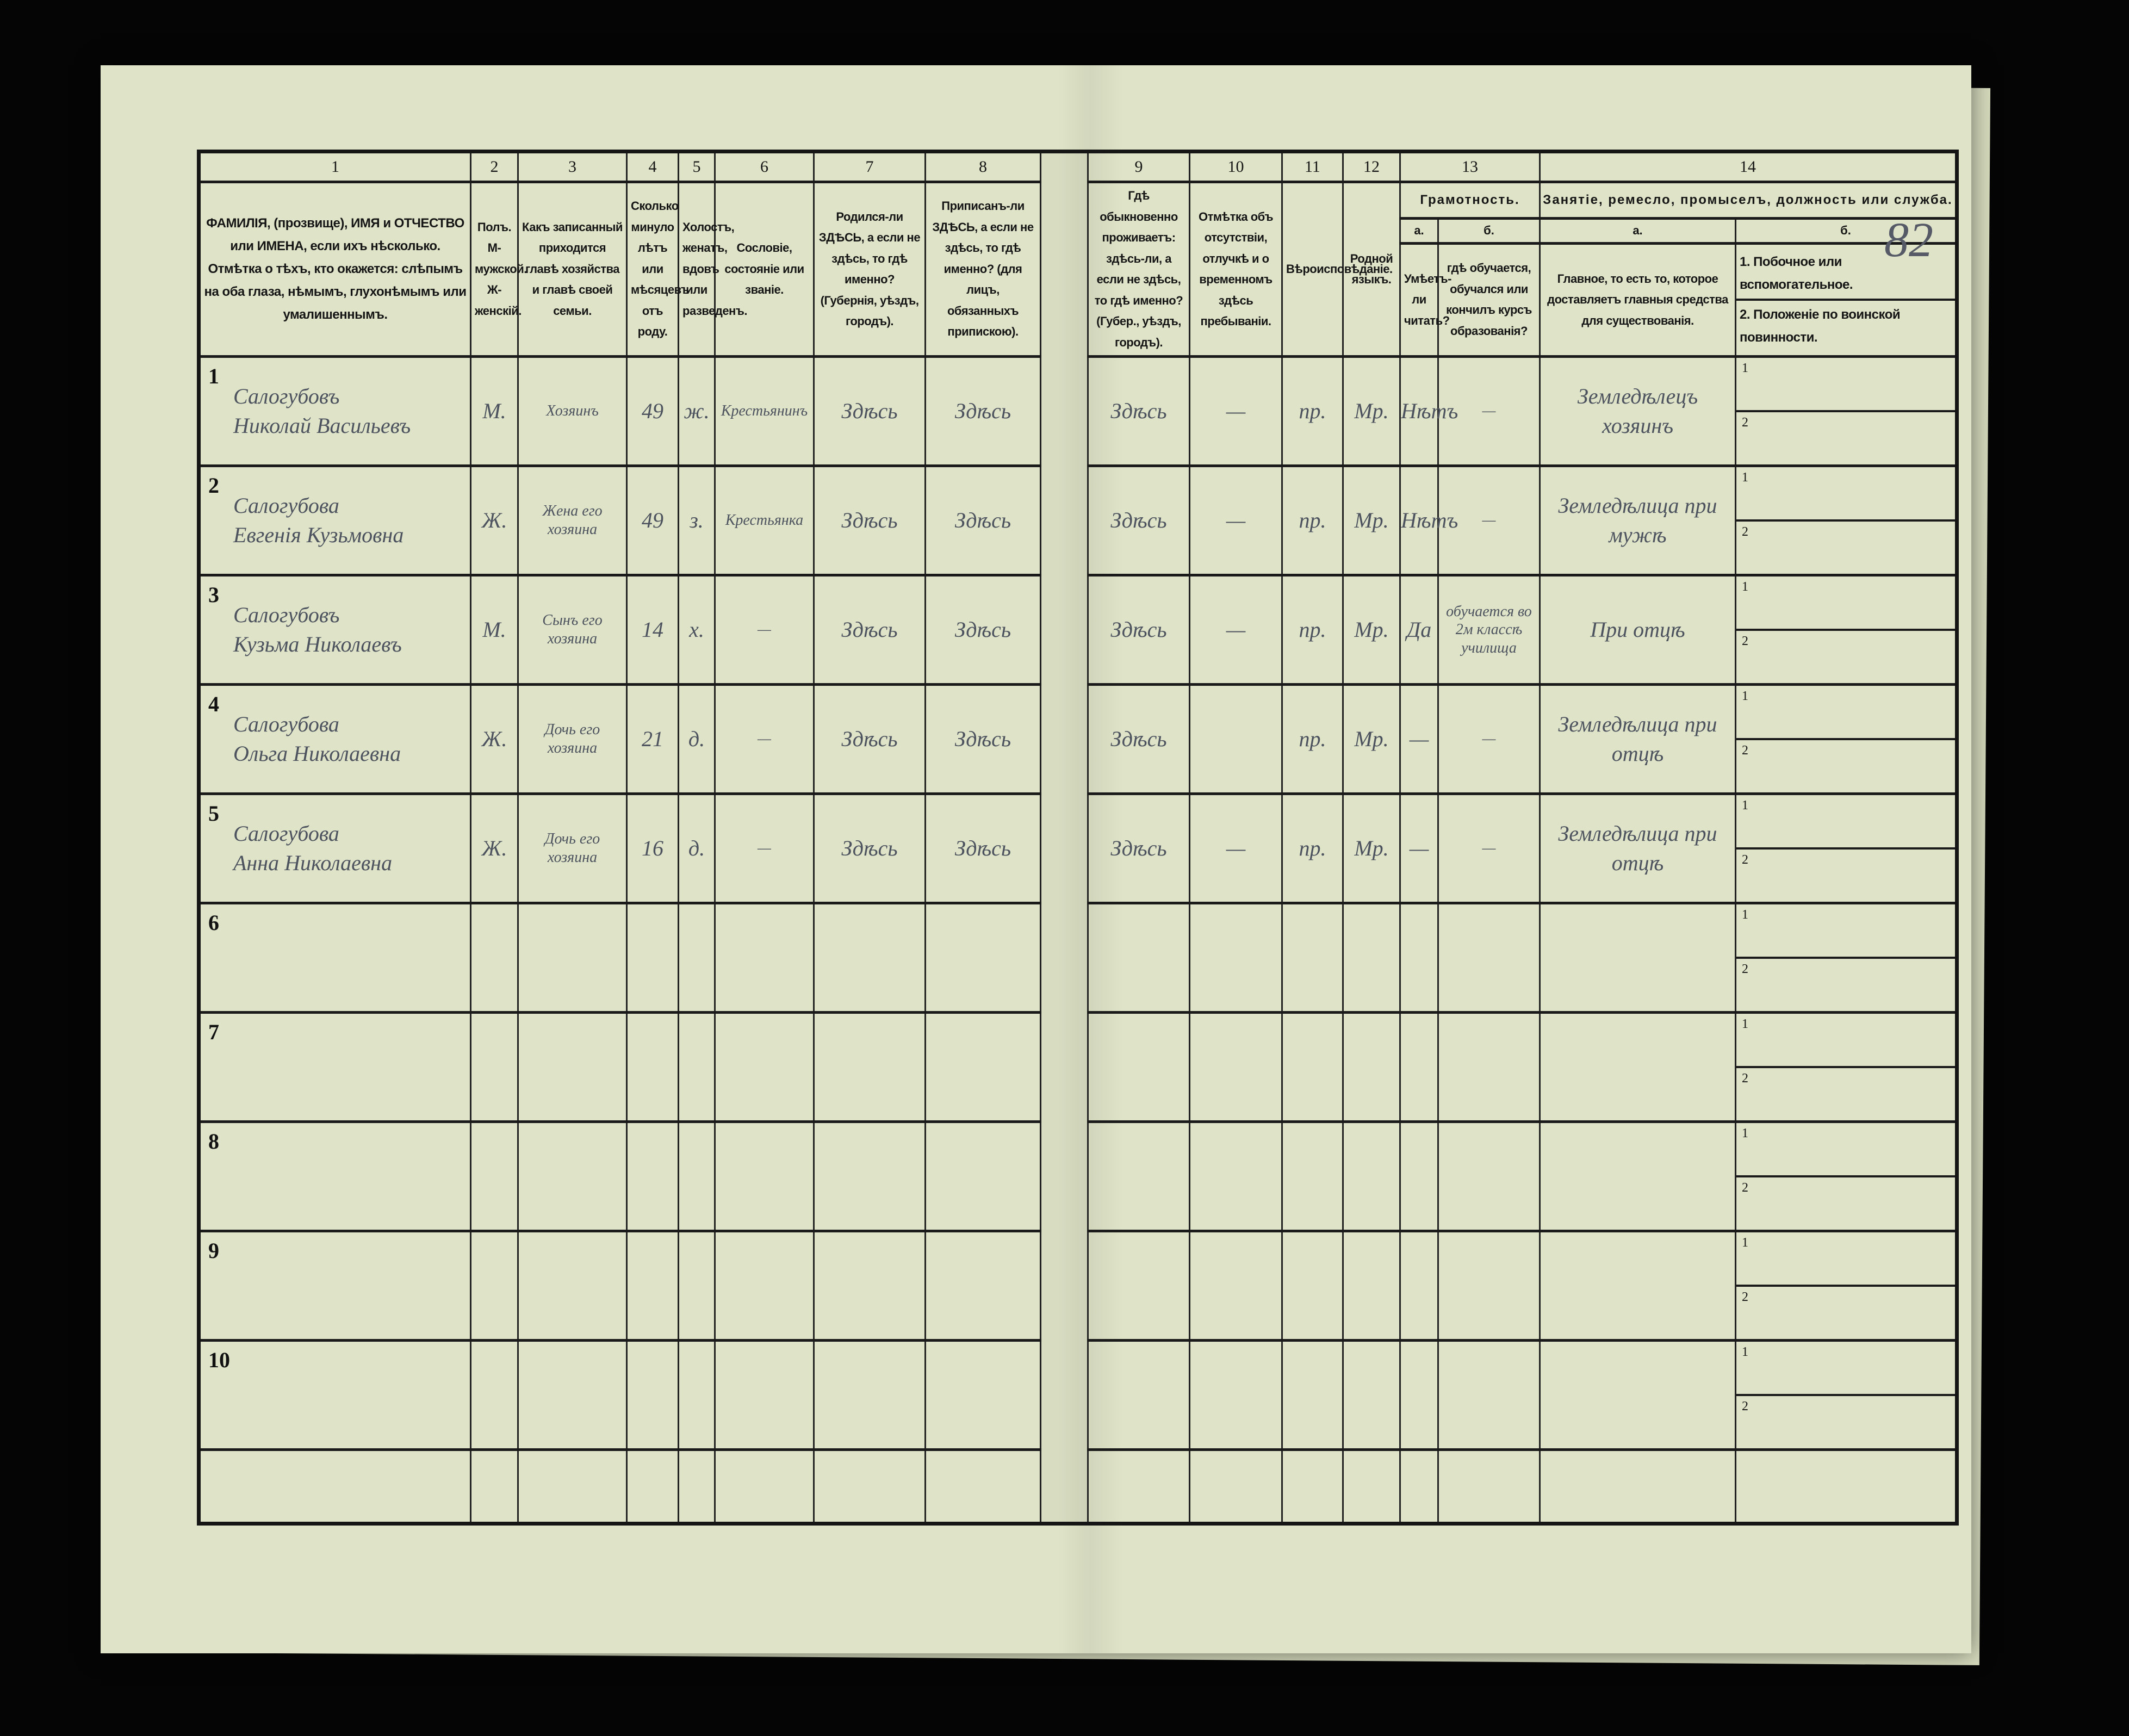 This screenshot has width=2129, height=1736. What do you see at coordinates (1489, 230) in the screenshot?
I see `header-13b-label: б.` at bounding box center [1489, 230].